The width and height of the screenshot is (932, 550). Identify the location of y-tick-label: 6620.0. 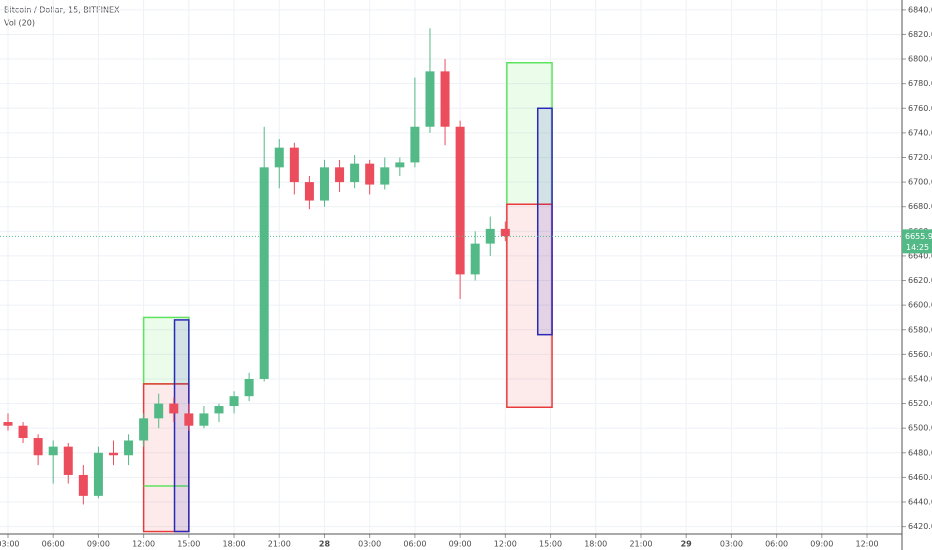
(920, 280).